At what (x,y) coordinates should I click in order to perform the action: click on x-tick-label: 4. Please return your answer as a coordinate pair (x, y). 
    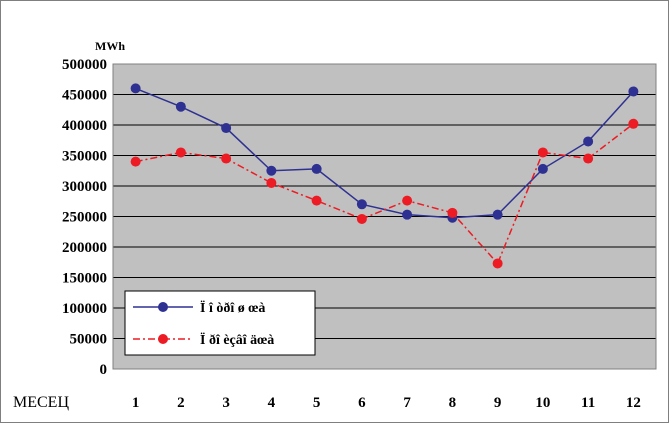
    Looking at the image, I should click on (272, 403).